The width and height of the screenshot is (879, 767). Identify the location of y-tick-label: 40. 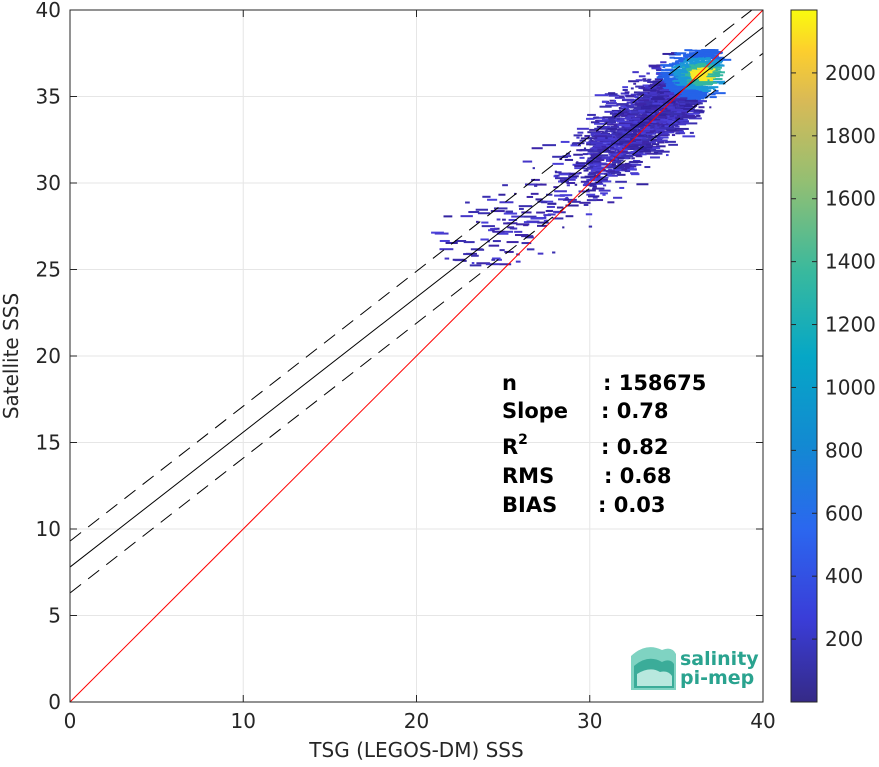
(48, 11).